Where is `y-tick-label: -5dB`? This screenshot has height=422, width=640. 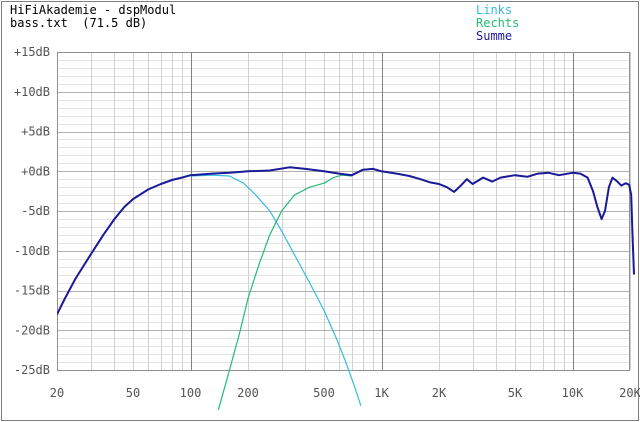
y-tick-label: -5dB is located at coordinates (35, 211).